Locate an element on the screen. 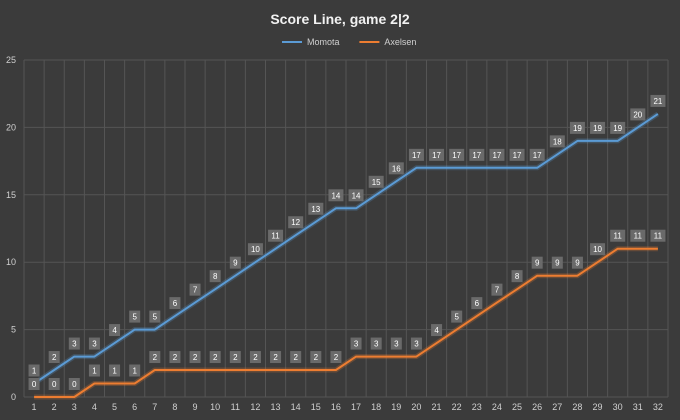 The height and width of the screenshot is (420, 680). data-label-momota: 3 is located at coordinates (74, 343).